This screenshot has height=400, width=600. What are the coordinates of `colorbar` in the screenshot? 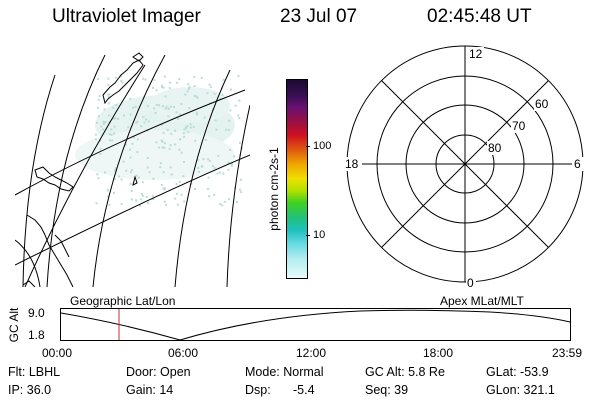 It's located at (297, 179).